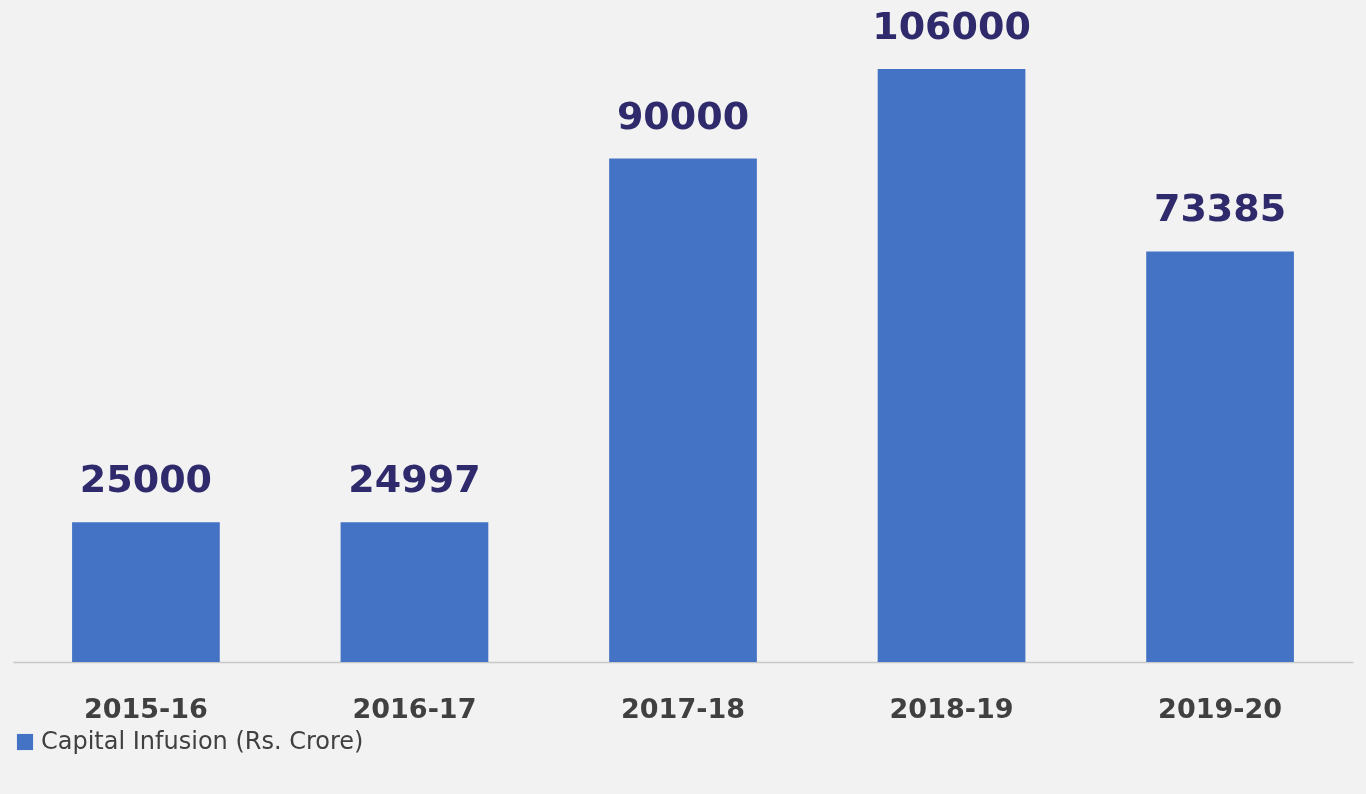 Image resolution: width=1366 pixels, height=794 pixels. Describe the element at coordinates (951, 26) in the screenshot. I see `data-label: 106000` at that location.